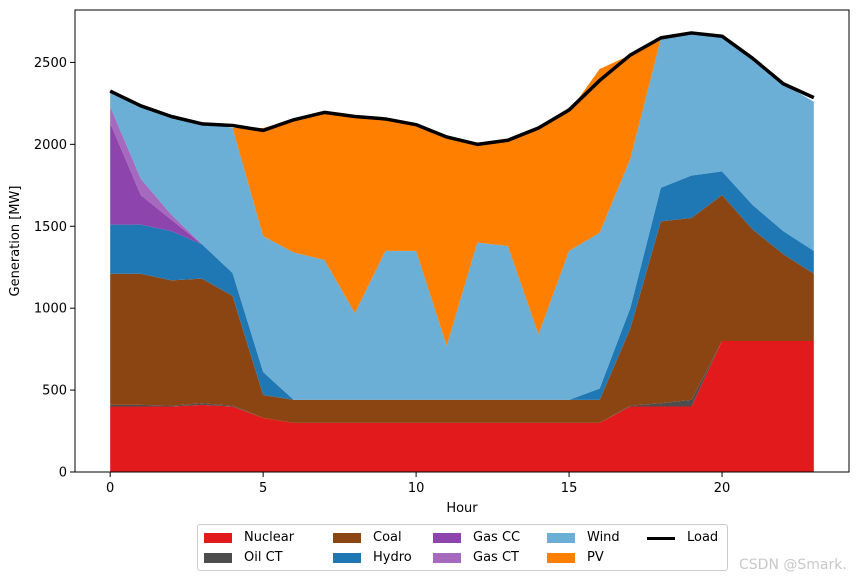  Describe the element at coordinates (595, 557) in the screenshot. I see `legend-label: PV` at that location.